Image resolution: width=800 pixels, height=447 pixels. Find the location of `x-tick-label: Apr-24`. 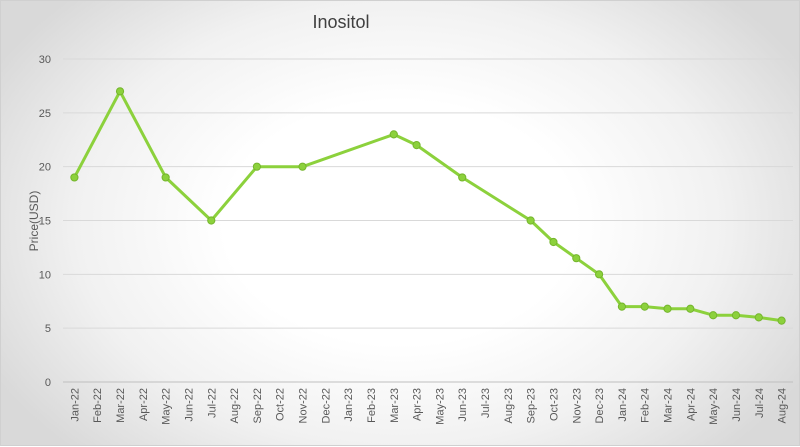

x-tick-label: Apr-24 is located at coordinates (691, 404).